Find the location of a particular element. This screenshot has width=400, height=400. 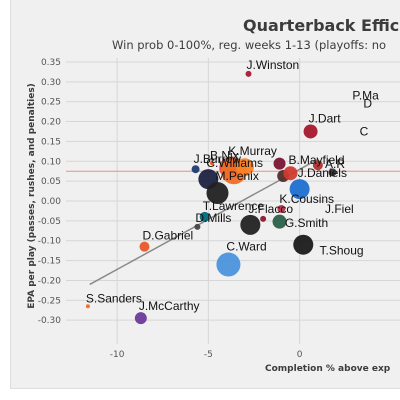

y-tick-label: -0.05 is located at coordinates (49, 222).